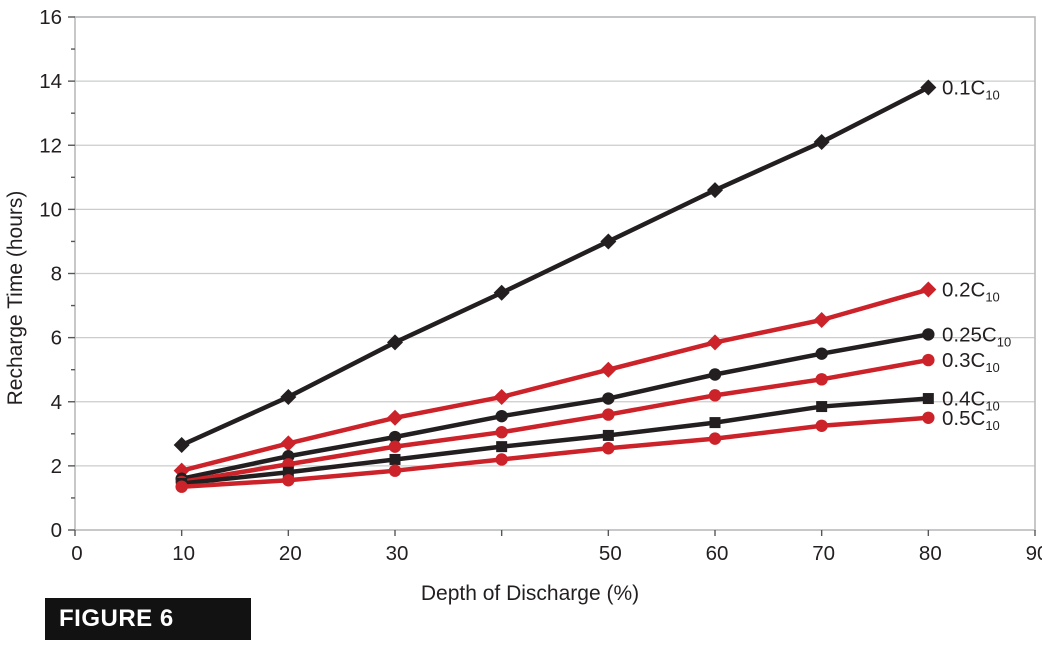  I want to click on series-line-0.3C10, so click(555, 421).